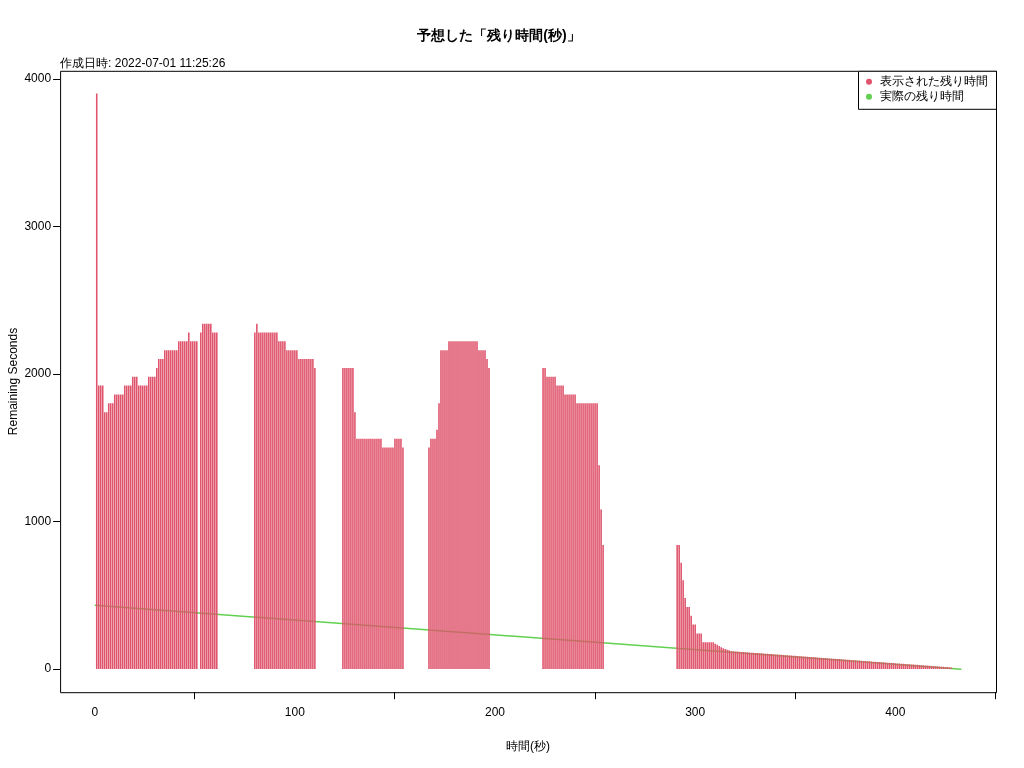 The height and width of the screenshot is (768, 1024). I want to click on y-axis-title: Remaining Seconds, so click(12, 381).